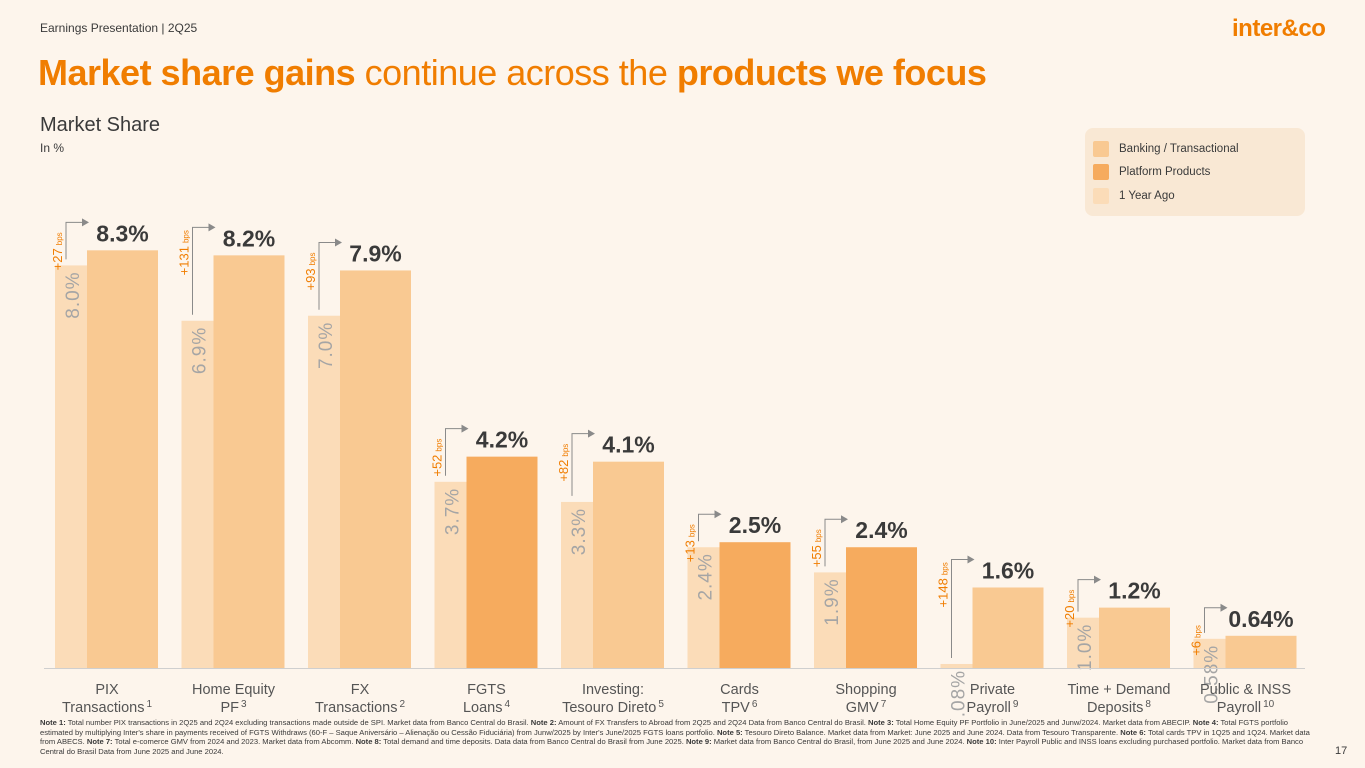 The width and height of the screenshot is (1365, 768). I want to click on delta-value-4: +52, so click(437, 466).